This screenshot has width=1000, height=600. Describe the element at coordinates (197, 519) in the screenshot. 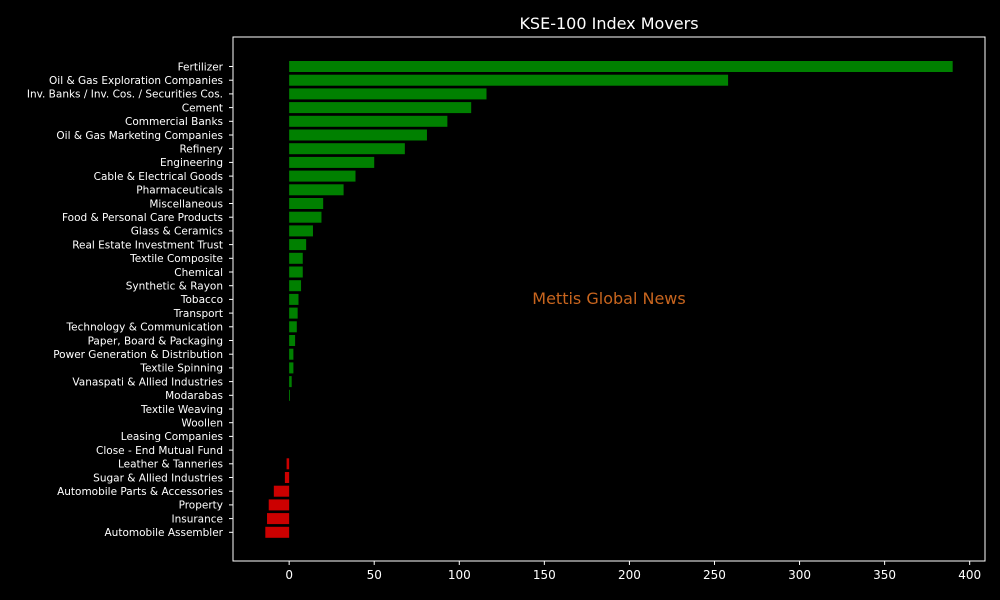

I see `category-label: Insurance` at that location.